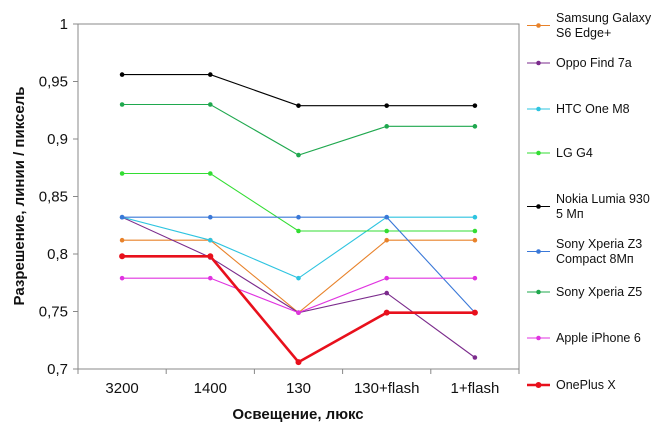 This screenshot has width=662, height=441. I want to click on y-axis: 0,7 0,75 0,8 0,85 0,9 0,95 1, so click(58, 197).